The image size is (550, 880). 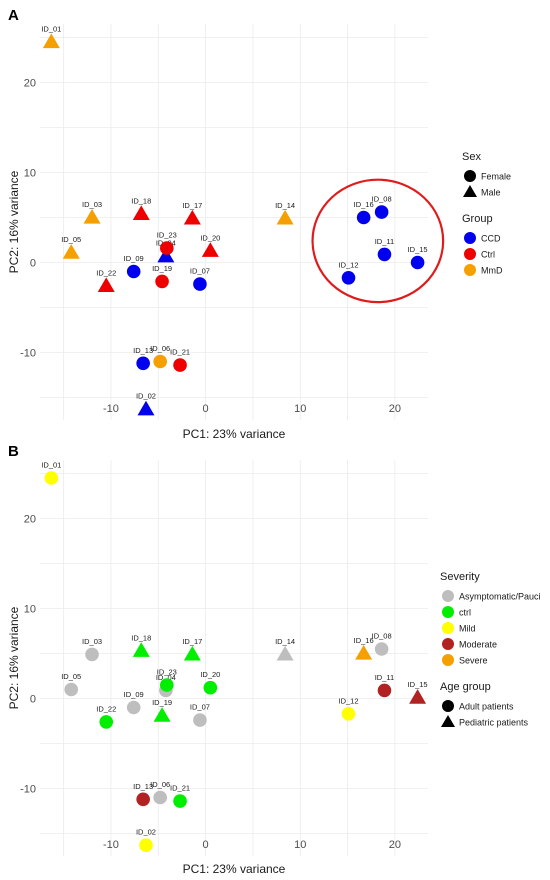 What do you see at coordinates (465, 613) in the screenshot?
I see `legend-label: ctrl` at bounding box center [465, 613].